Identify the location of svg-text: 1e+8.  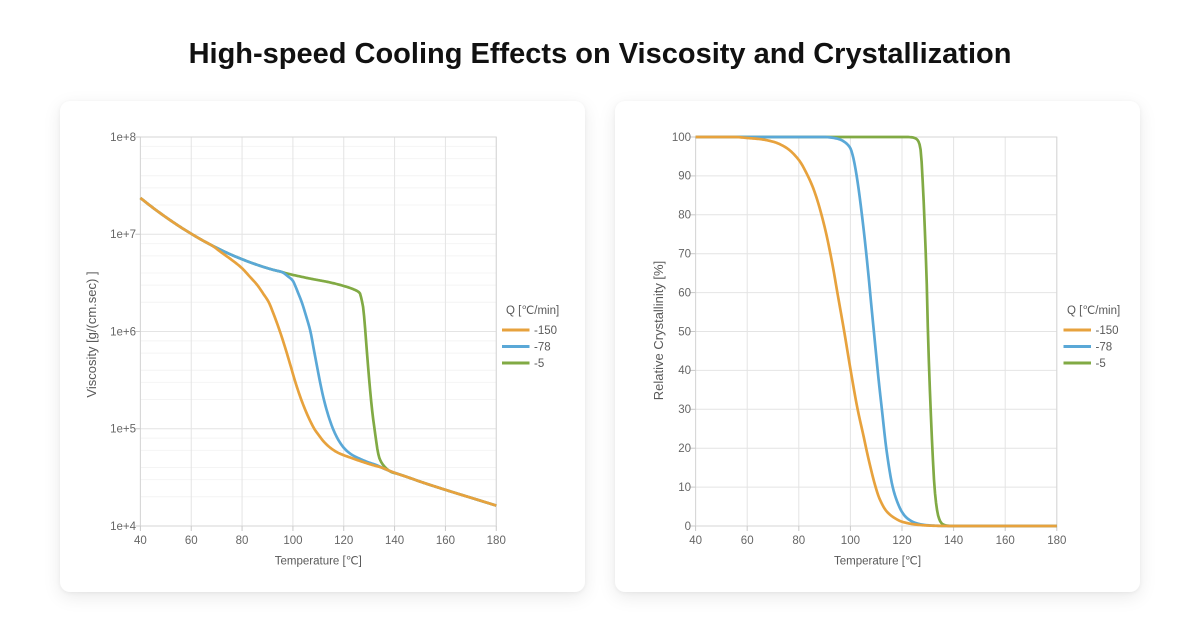
(123, 138).